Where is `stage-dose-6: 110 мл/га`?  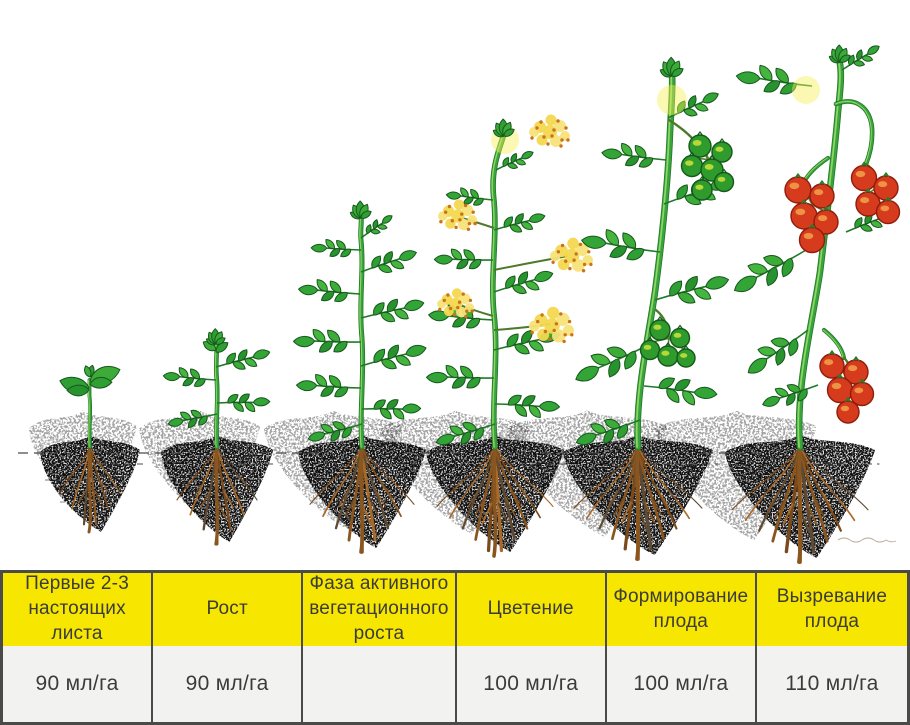
stage-dose-6: 110 мл/га is located at coordinates (831, 684).